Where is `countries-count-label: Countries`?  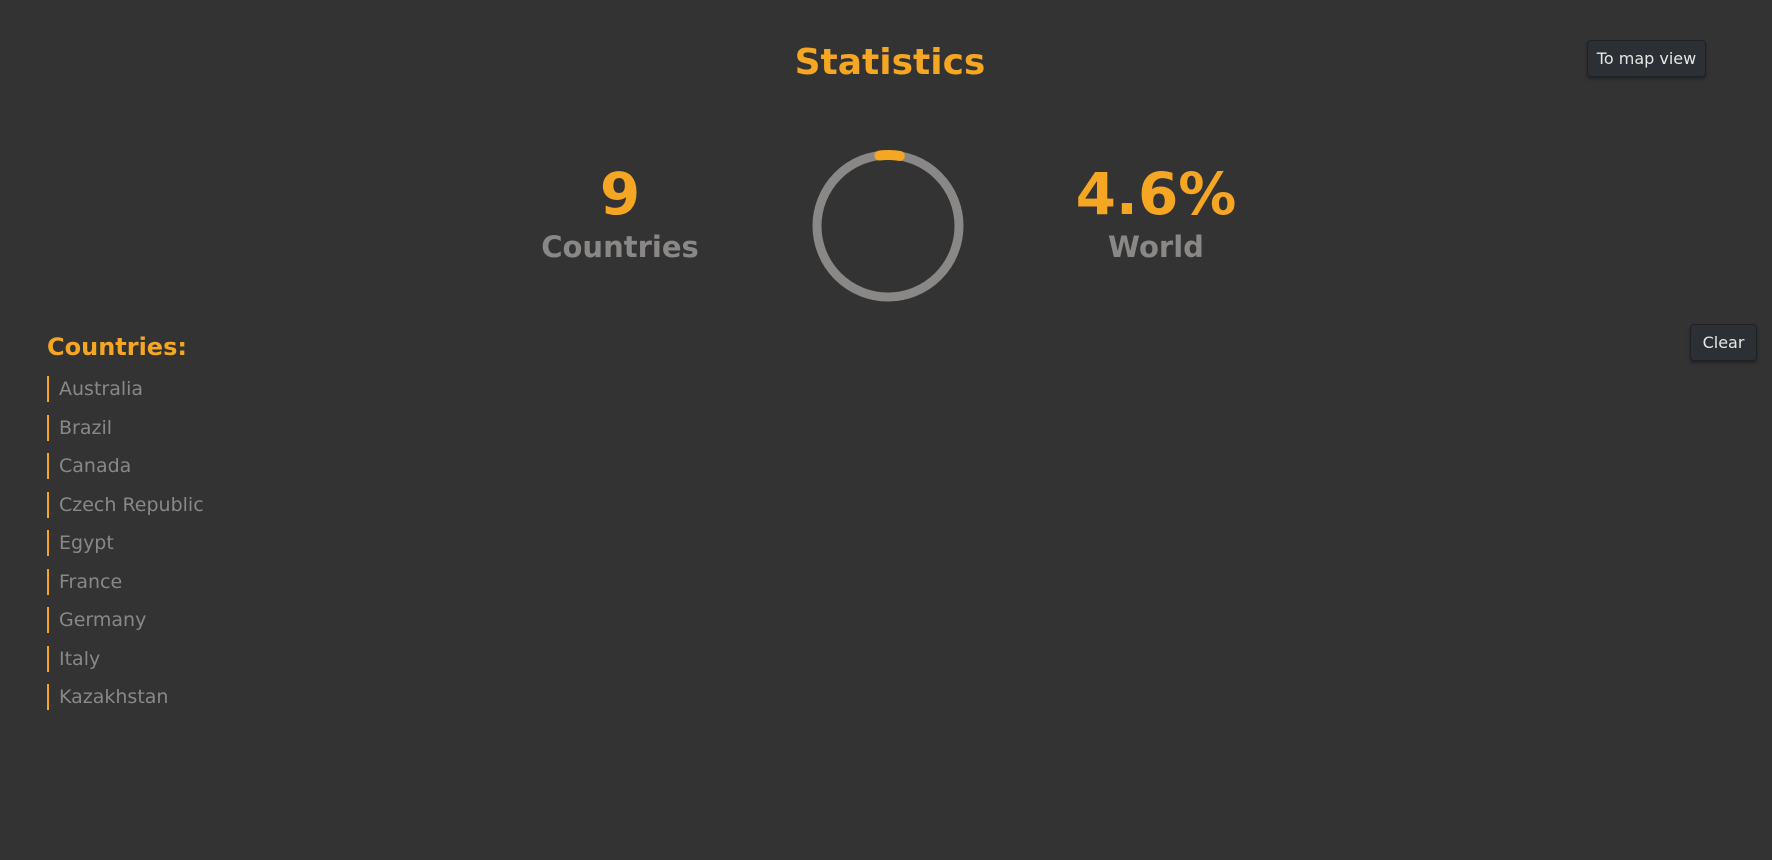
countries-count-label: Countries is located at coordinates (620, 247).